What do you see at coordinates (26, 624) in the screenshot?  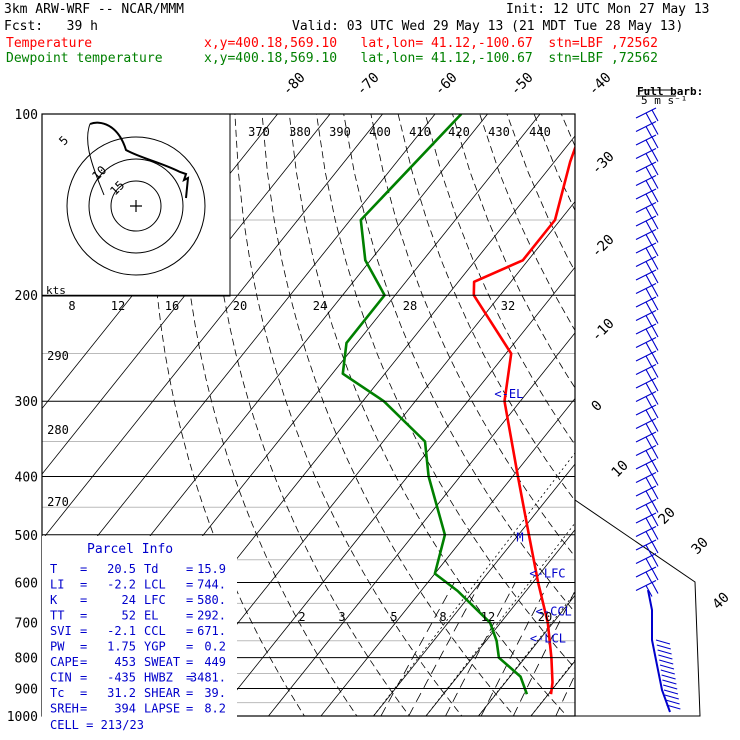 I see `pressure-label: 700` at bounding box center [26, 624].